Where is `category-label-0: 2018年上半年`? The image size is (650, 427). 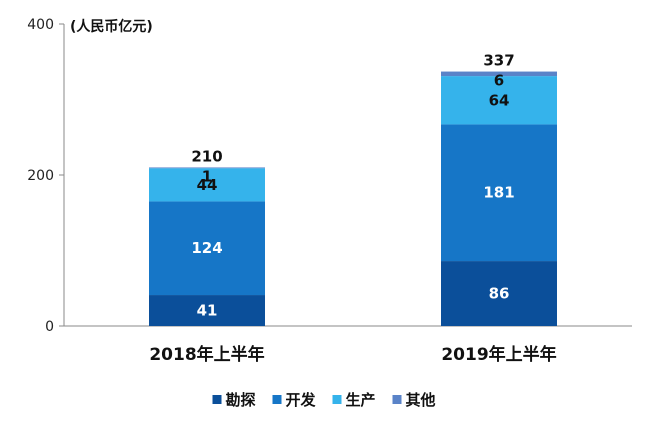
category-label-0: 2018年上半年 is located at coordinates (206, 354).